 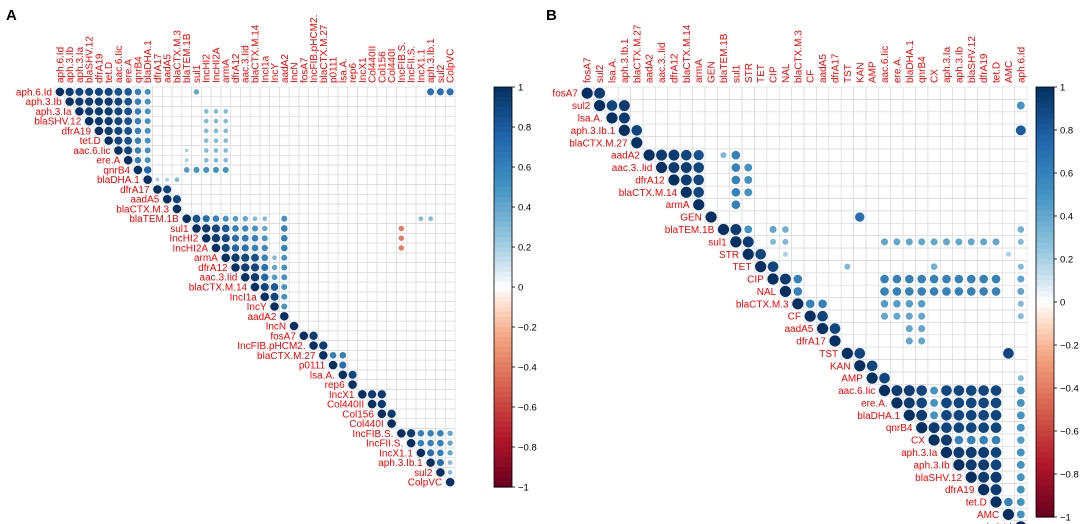 I want to click on corr-circle: IncFIB.pHCM2. × IncFIB.pHCM2.: 1, so click(x=313, y=345).